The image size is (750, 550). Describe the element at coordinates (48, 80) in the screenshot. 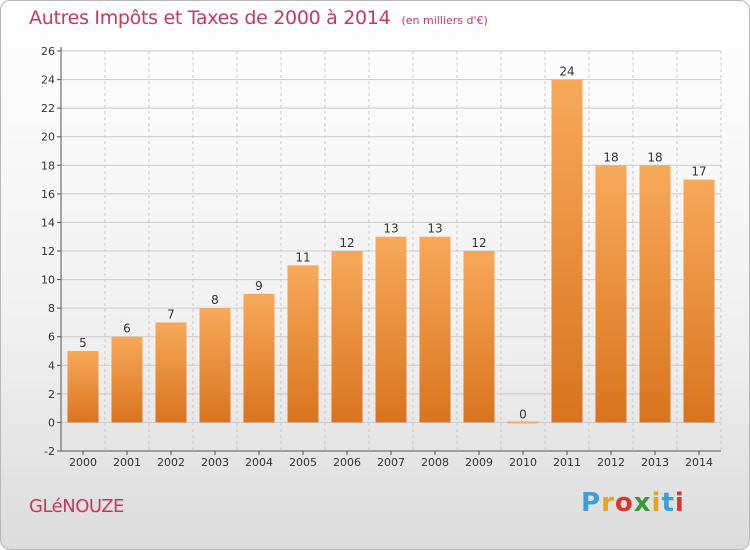

I see `y-tick-label: 24` at that location.